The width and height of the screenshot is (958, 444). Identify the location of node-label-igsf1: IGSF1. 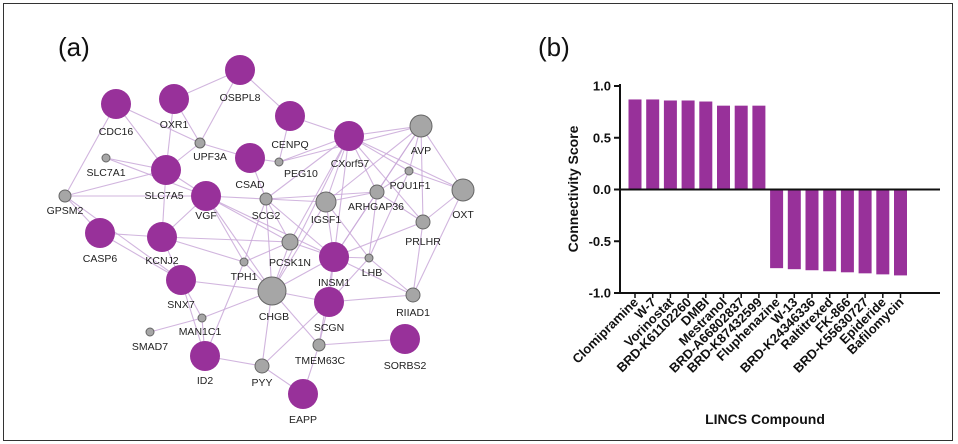
(326, 220).